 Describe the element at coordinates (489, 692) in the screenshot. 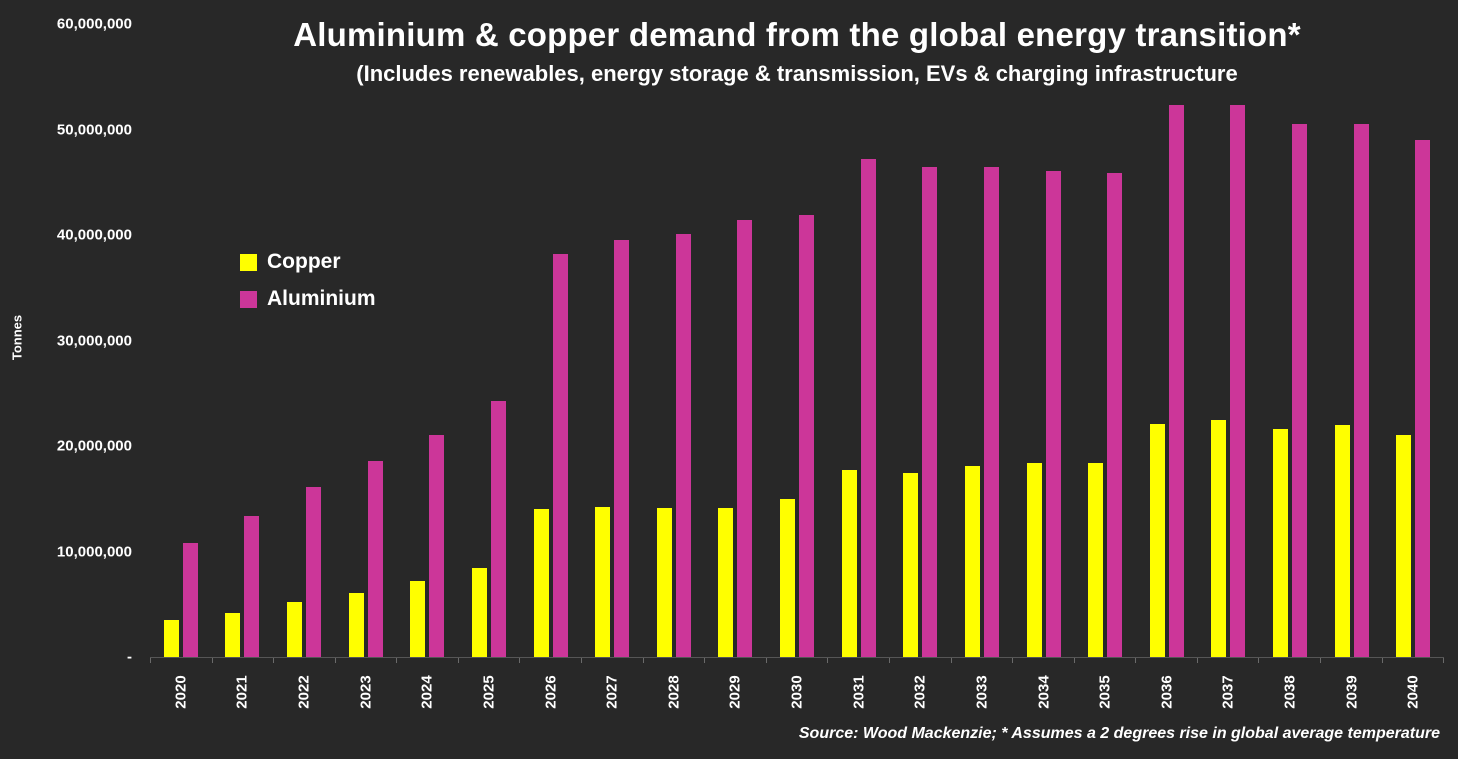

I see `x-tick-label-2025: 2025` at that location.